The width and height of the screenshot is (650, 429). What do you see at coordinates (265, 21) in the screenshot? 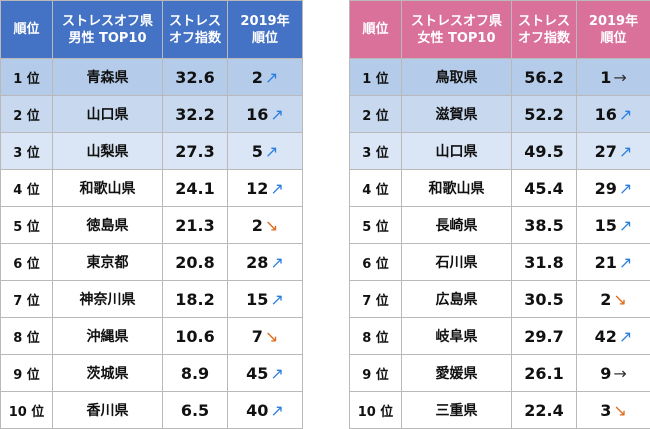
I see `men-header-prev-line1: 2019年` at bounding box center [265, 21].